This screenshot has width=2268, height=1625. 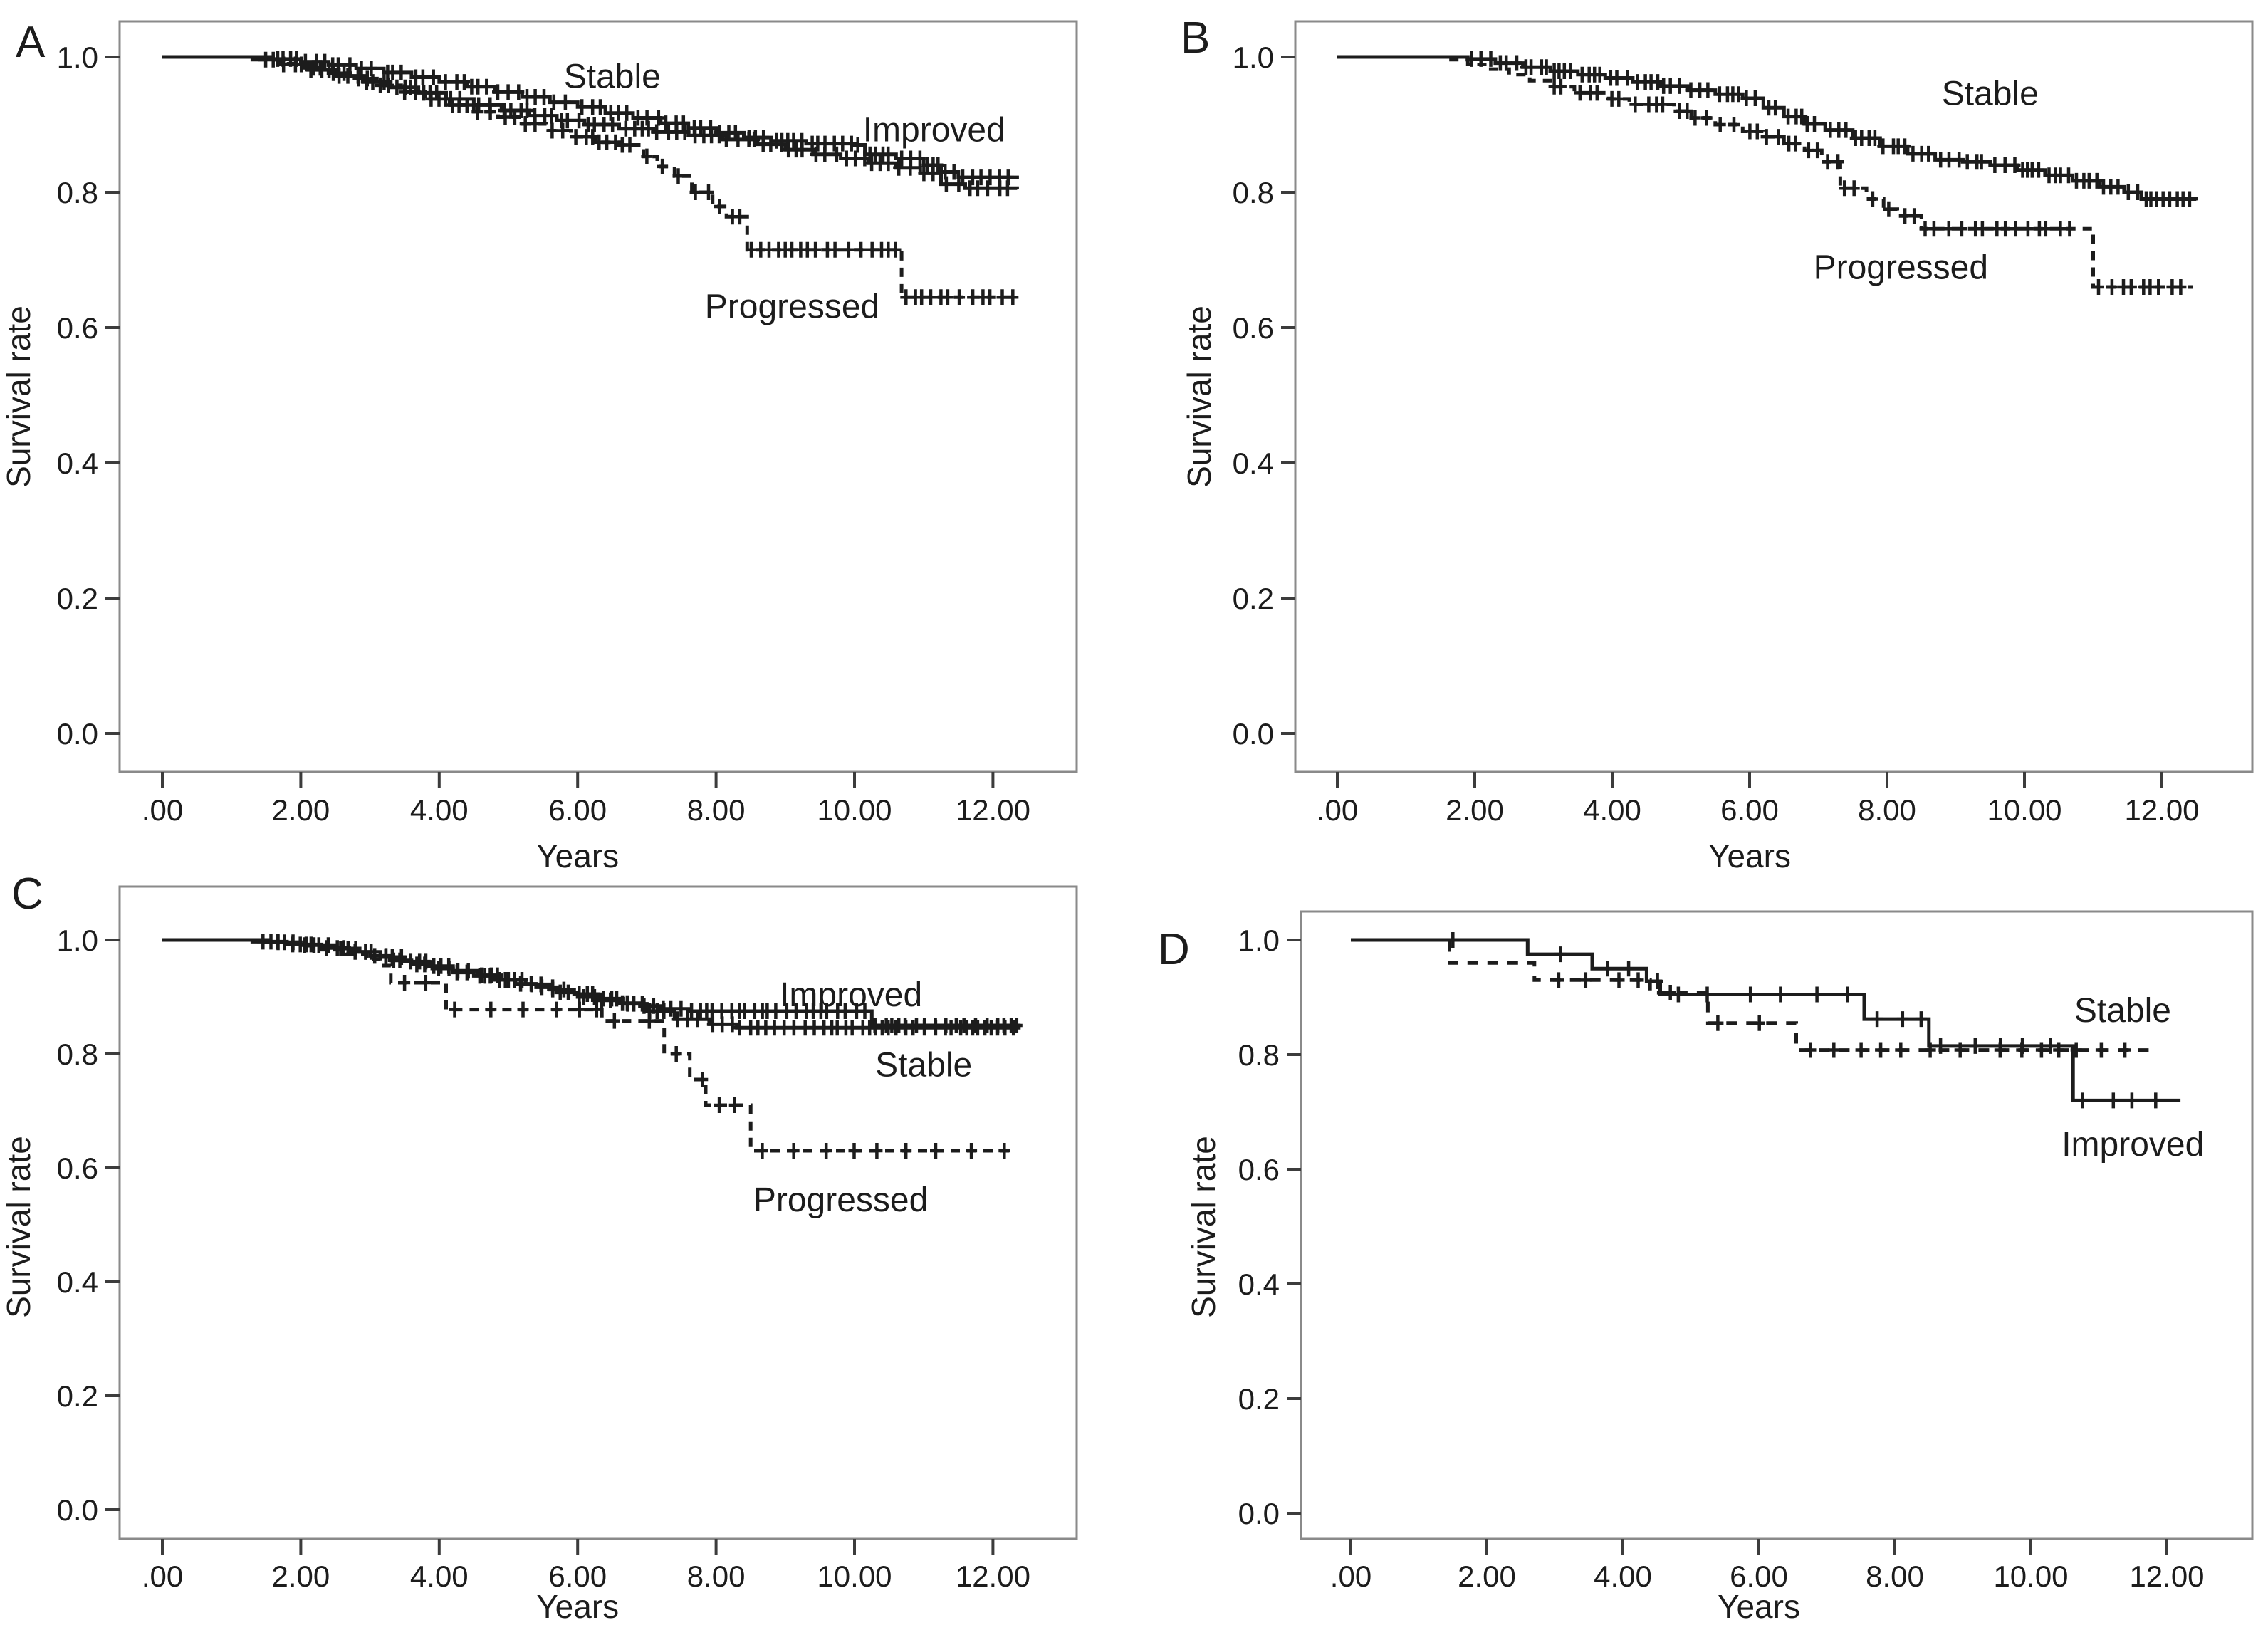 I want to click on curve-label-improved: Improved, so click(x=934, y=131).